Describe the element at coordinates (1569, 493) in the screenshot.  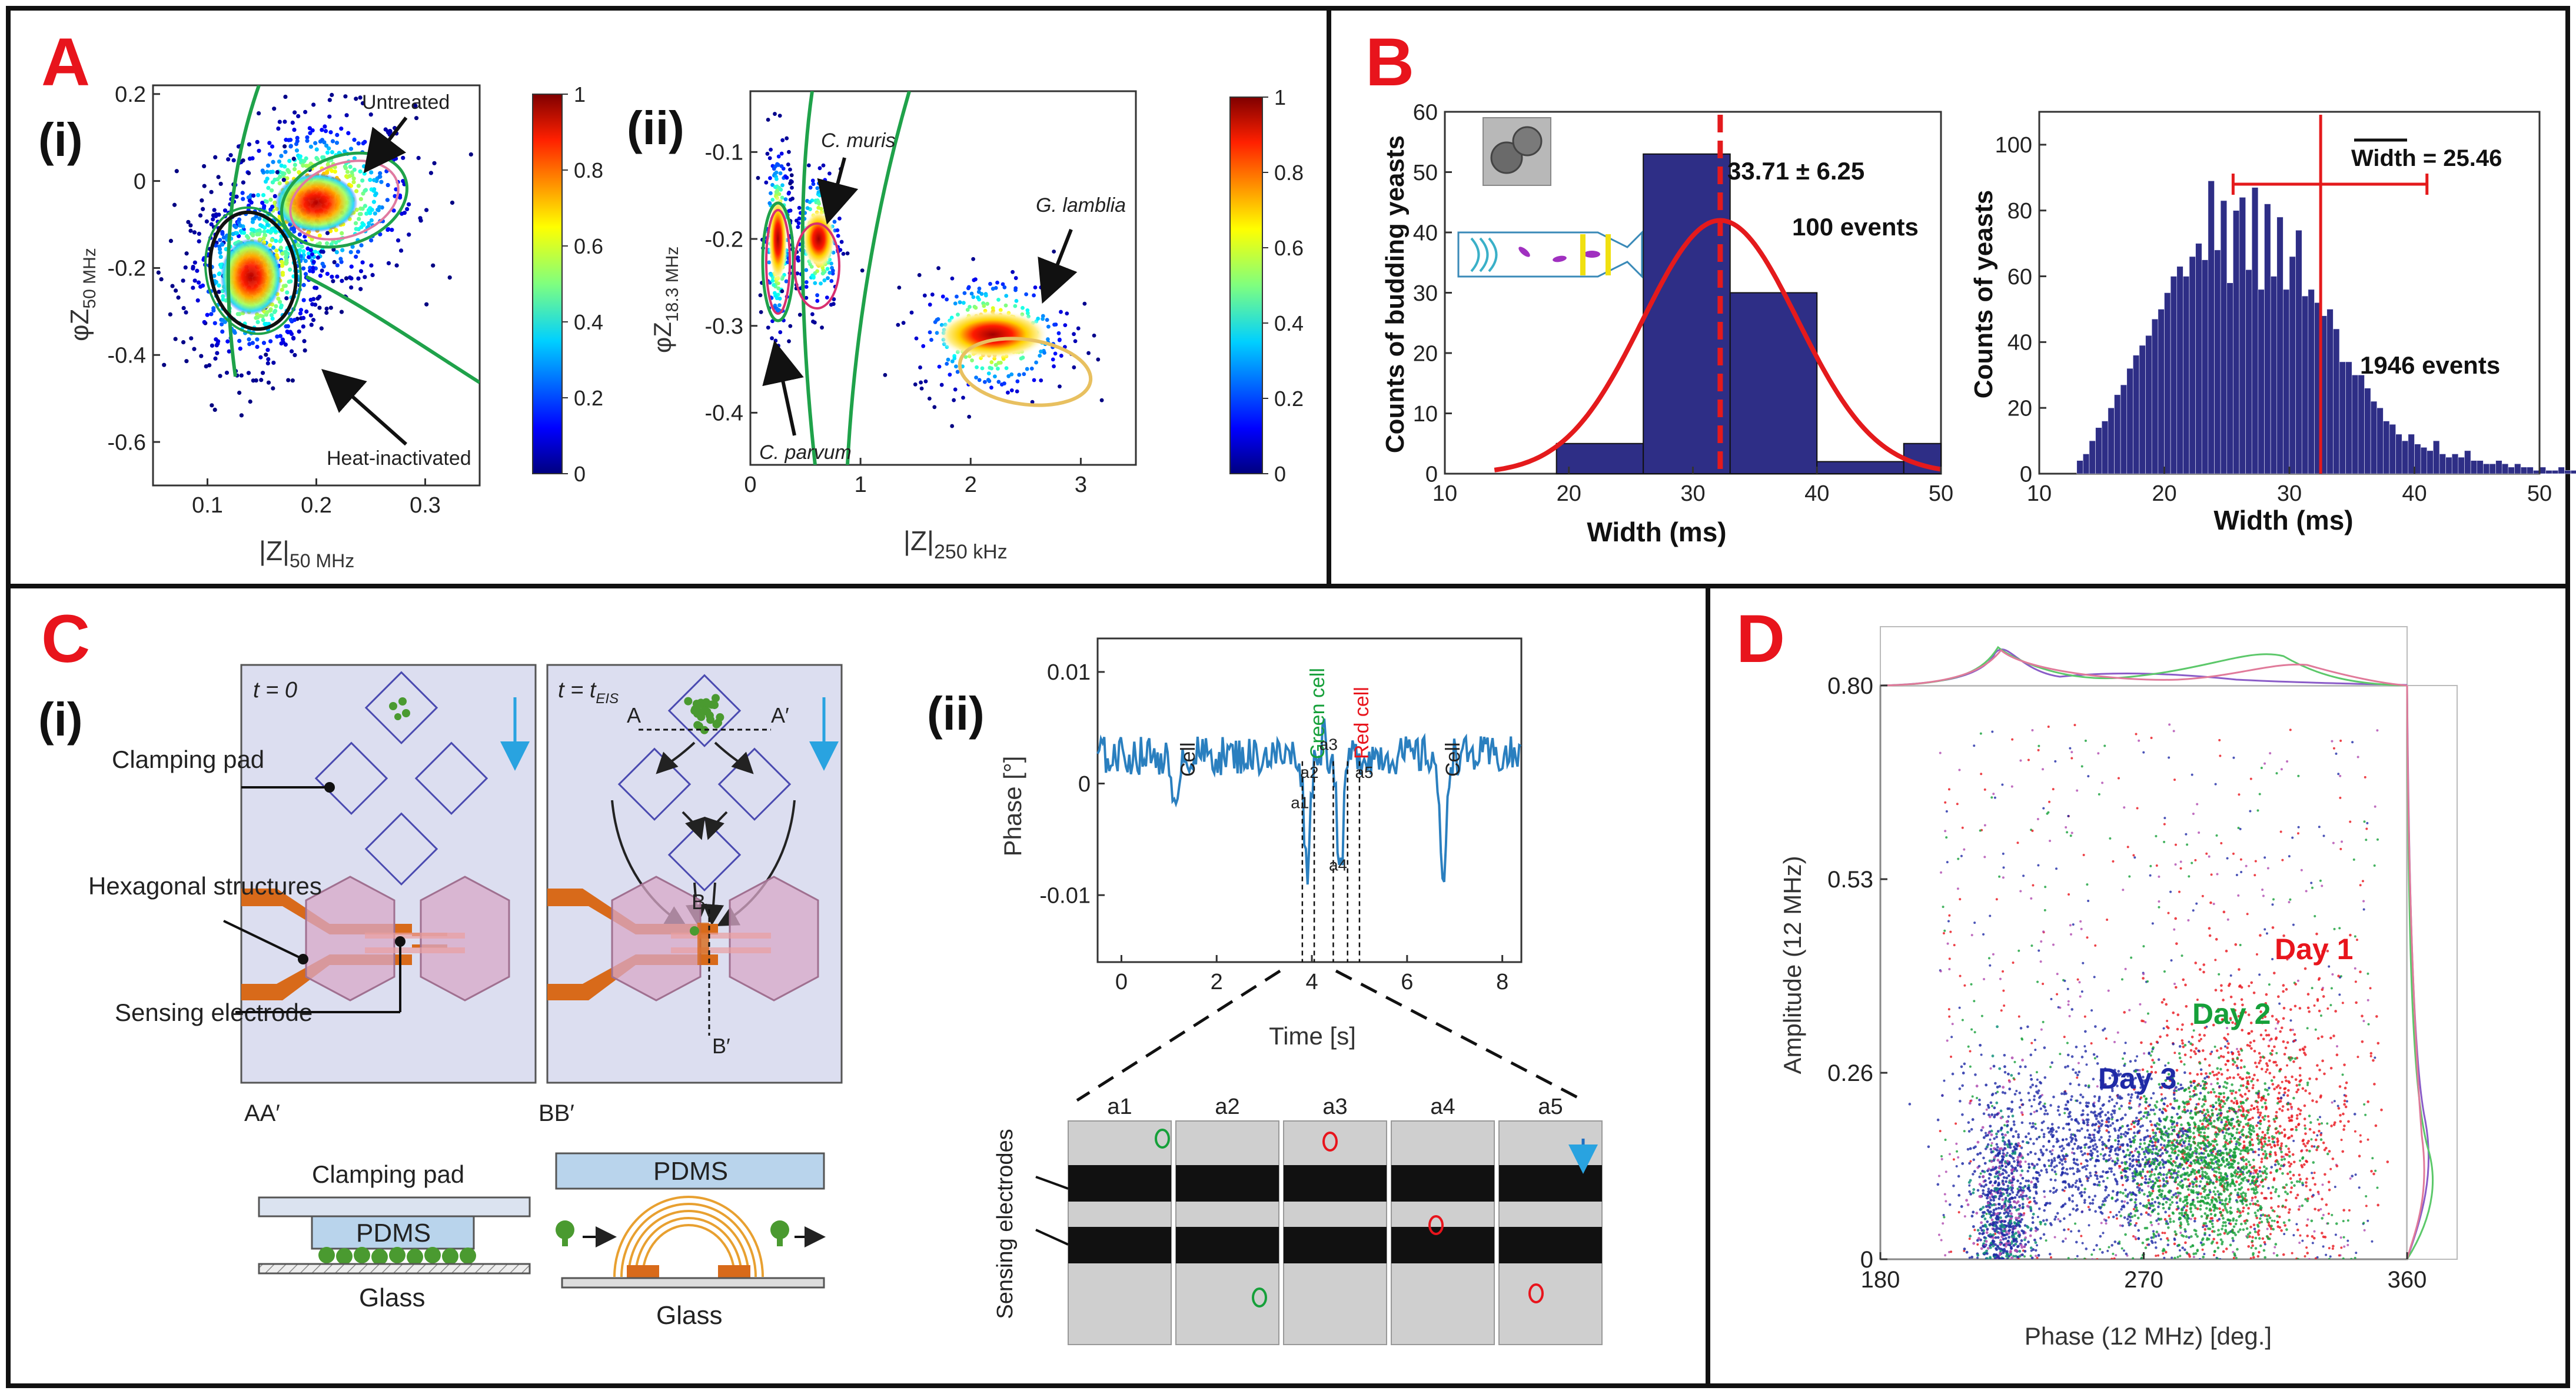
I see `x-tick-label: 20` at that location.